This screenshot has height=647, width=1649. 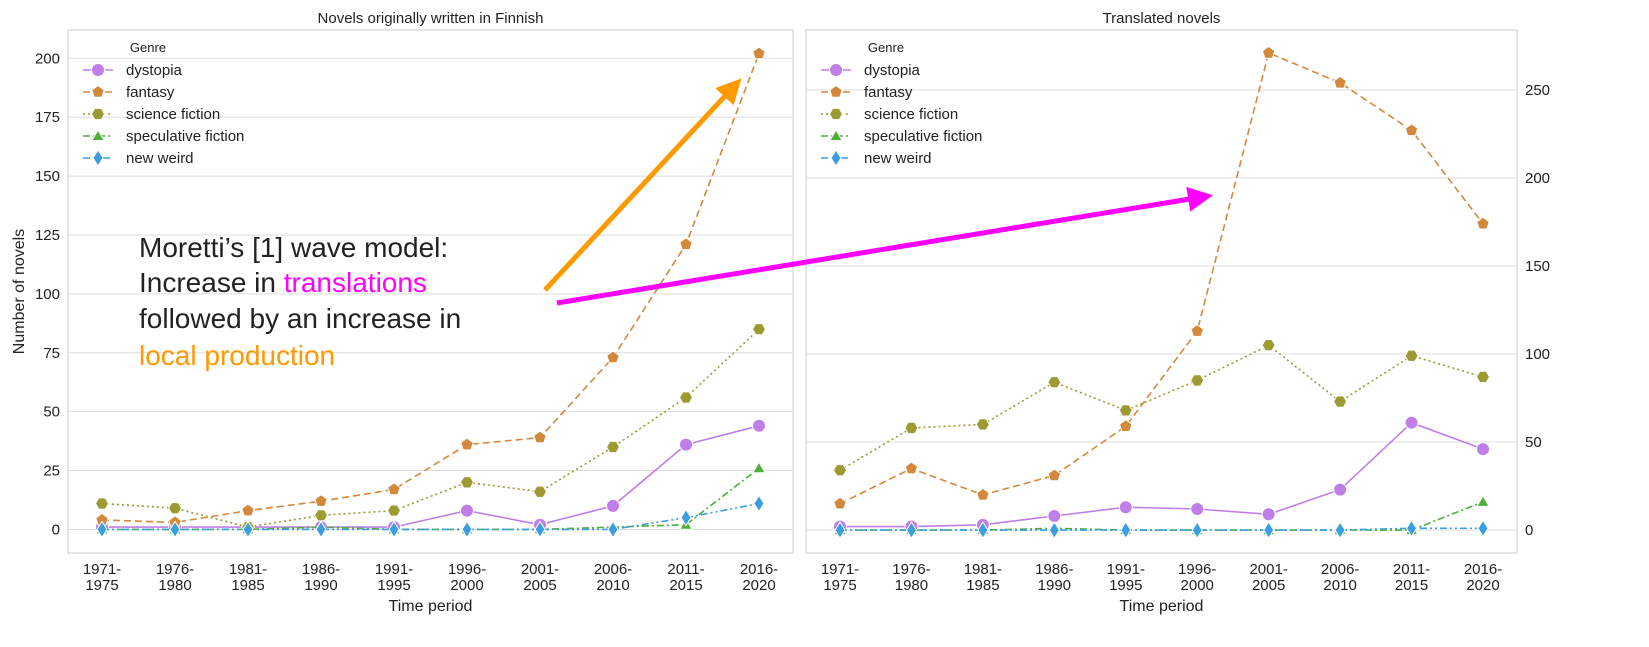 What do you see at coordinates (1162, 606) in the screenshot?
I see `x-axis-label: Time period` at bounding box center [1162, 606].